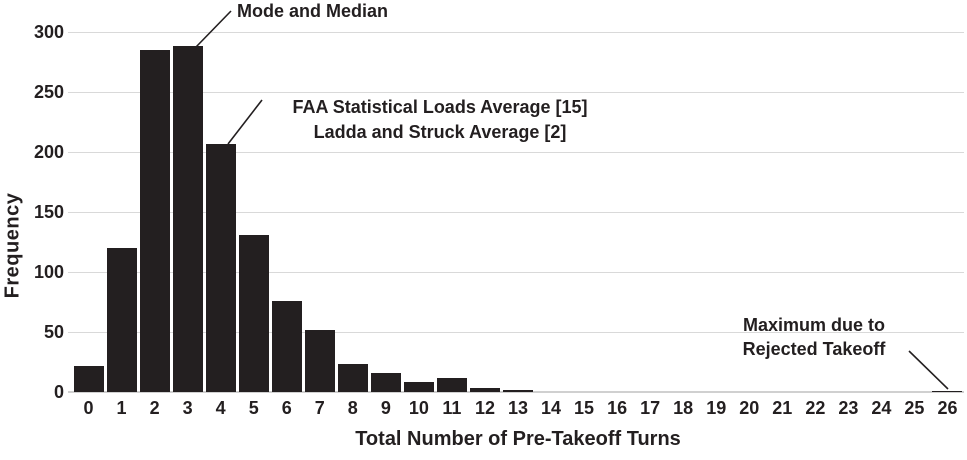  Describe the element at coordinates (319, 408) in the screenshot. I see `x-tick-label-7: 7` at that location.